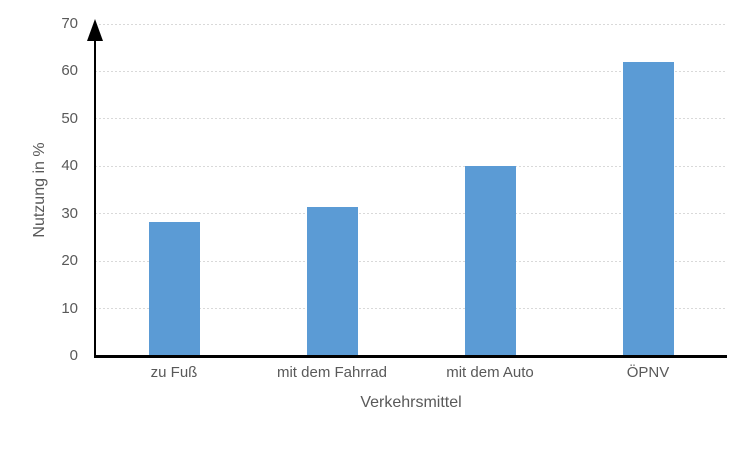 The image size is (750, 450). What do you see at coordinates (411, 402) in the screenshot?
I see `x-axis-title: Verkehrsmittel` at bounding box center [411, 402].